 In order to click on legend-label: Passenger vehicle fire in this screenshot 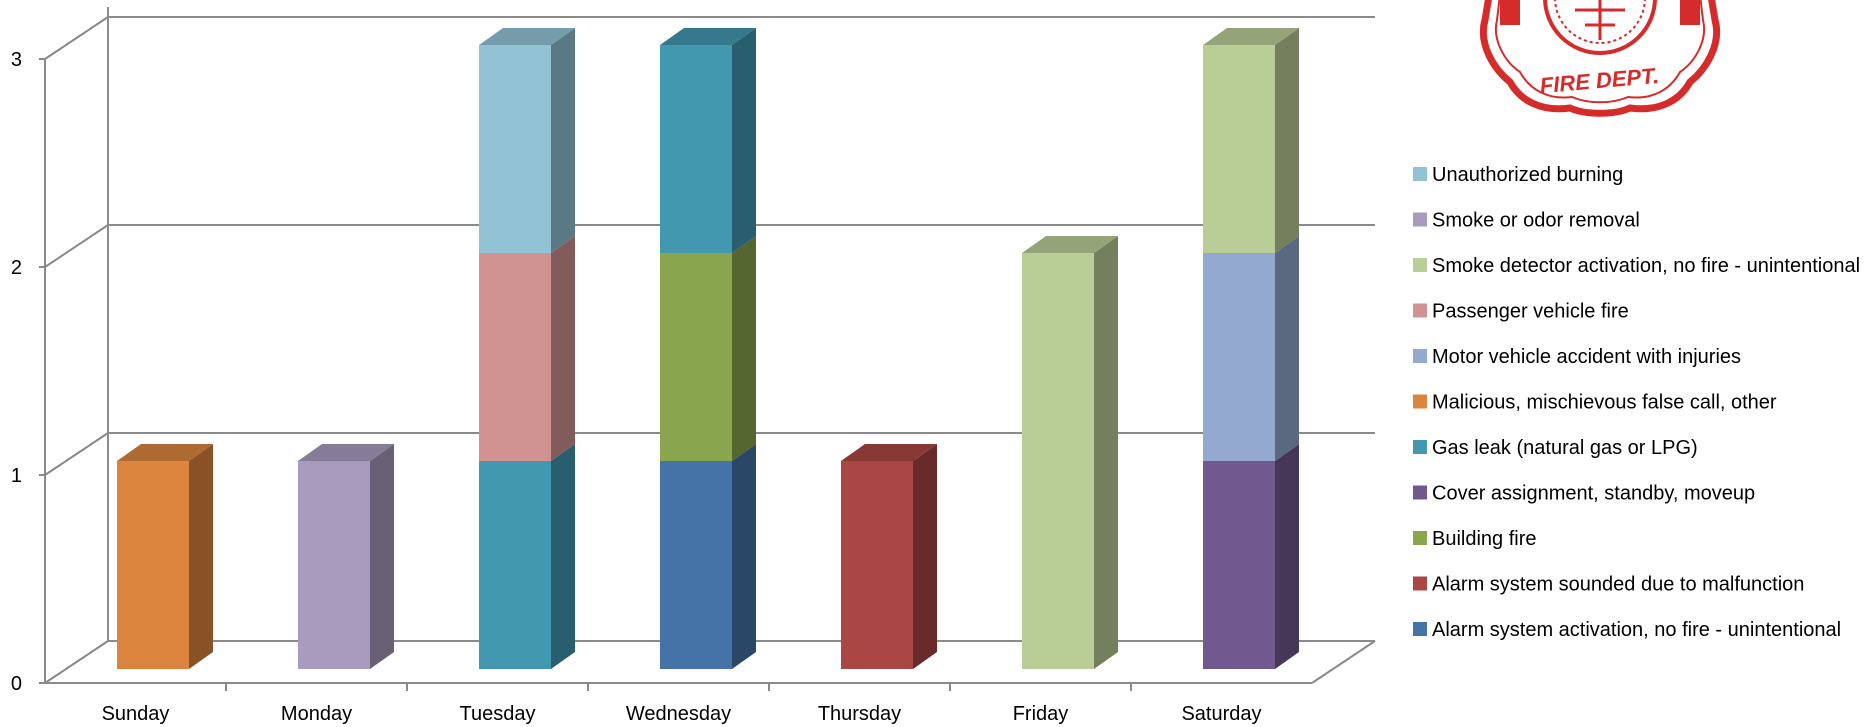, I will do `click(1530, 312)`.